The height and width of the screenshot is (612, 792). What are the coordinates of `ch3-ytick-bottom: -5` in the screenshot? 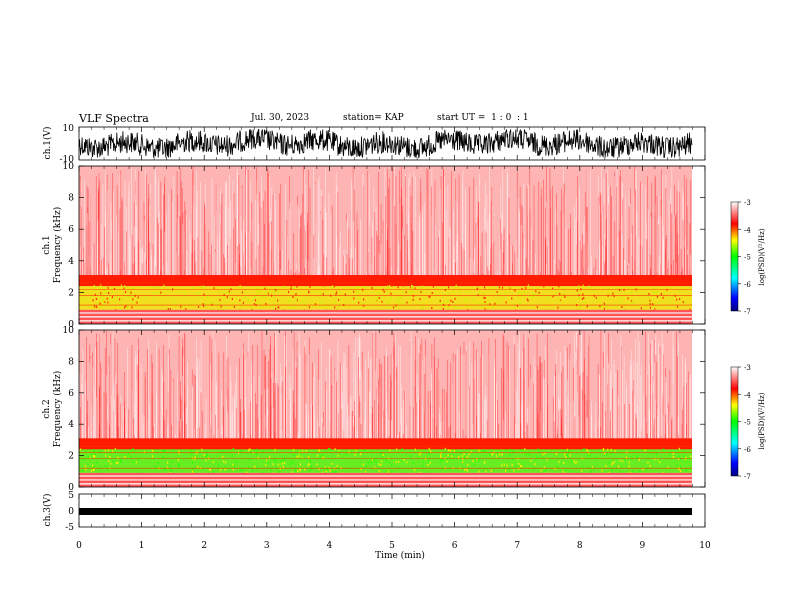 It's located at (69, 528).